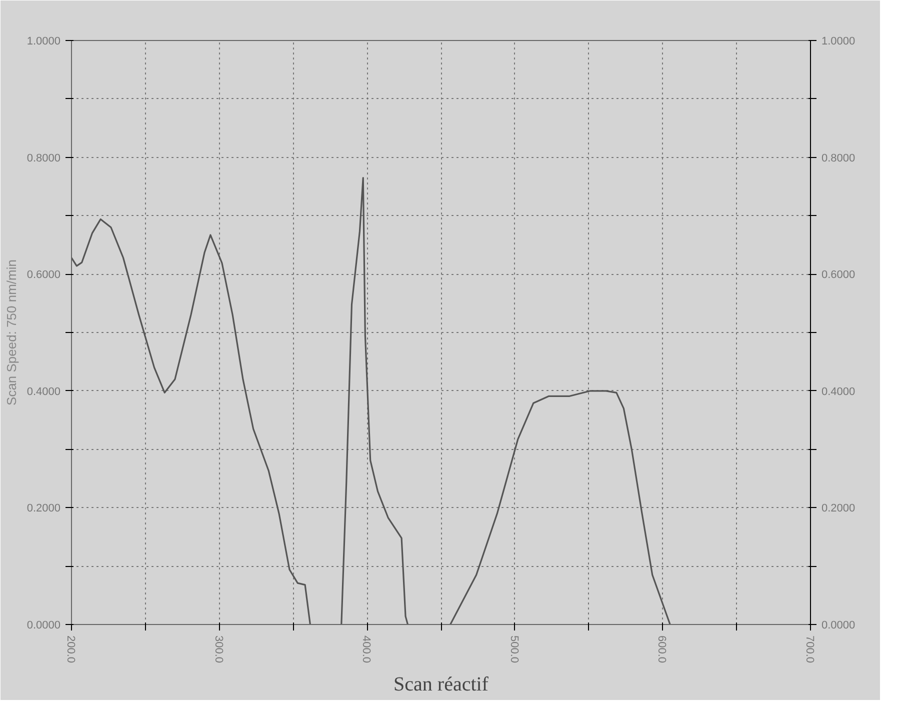 The image size is (900, 722). I want to click on y-tick-label: 0.4000, so click(43, 392).